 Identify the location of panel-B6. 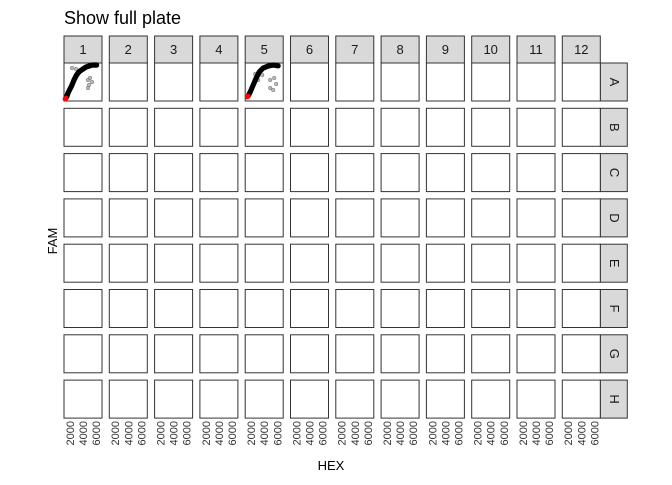
(309, 127).